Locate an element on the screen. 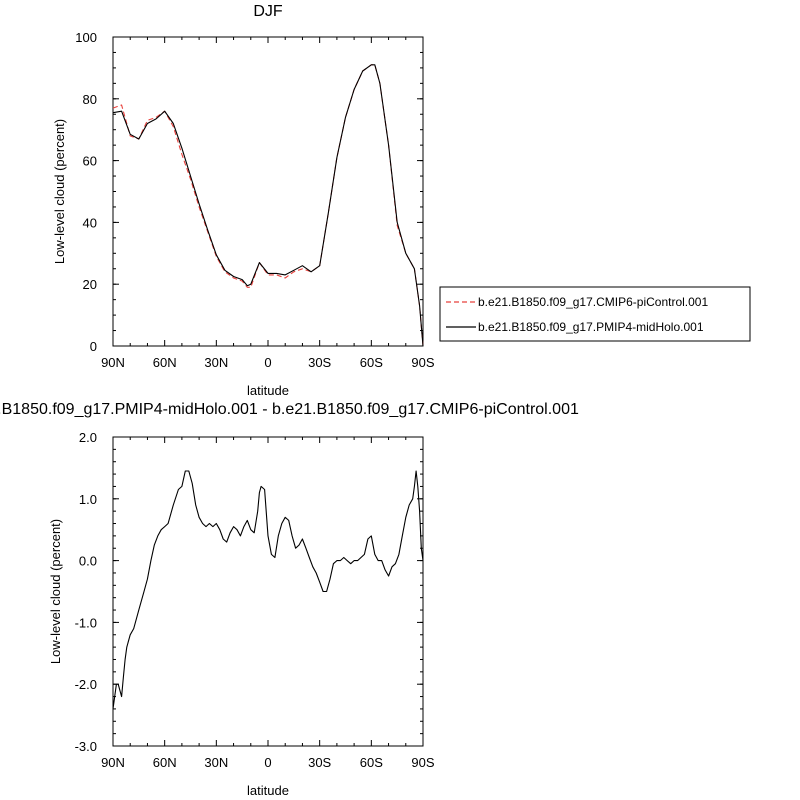 This screenshot has width=800, height=800. y-tick-label: 1.0 is located at coordinates (88, 499).